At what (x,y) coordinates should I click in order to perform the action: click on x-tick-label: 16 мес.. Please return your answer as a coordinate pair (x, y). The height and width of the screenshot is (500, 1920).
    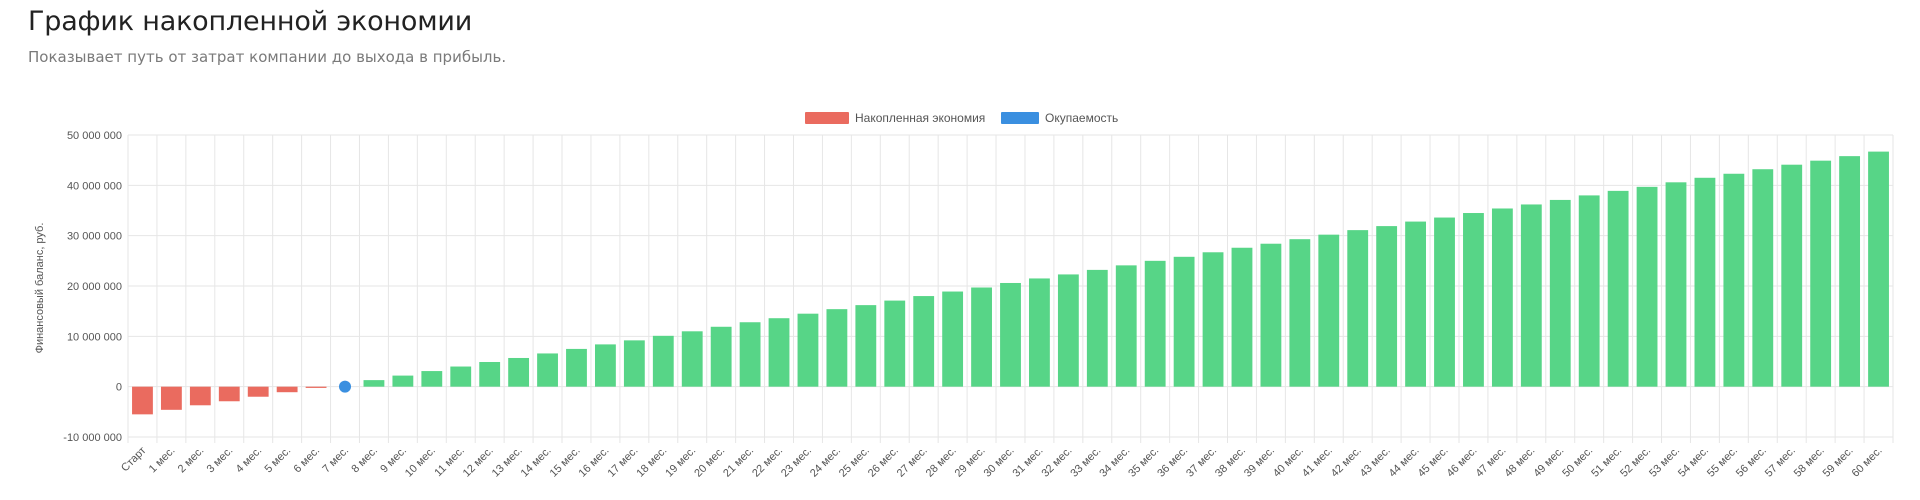
    Looking at the image, I should click on (594, 462).